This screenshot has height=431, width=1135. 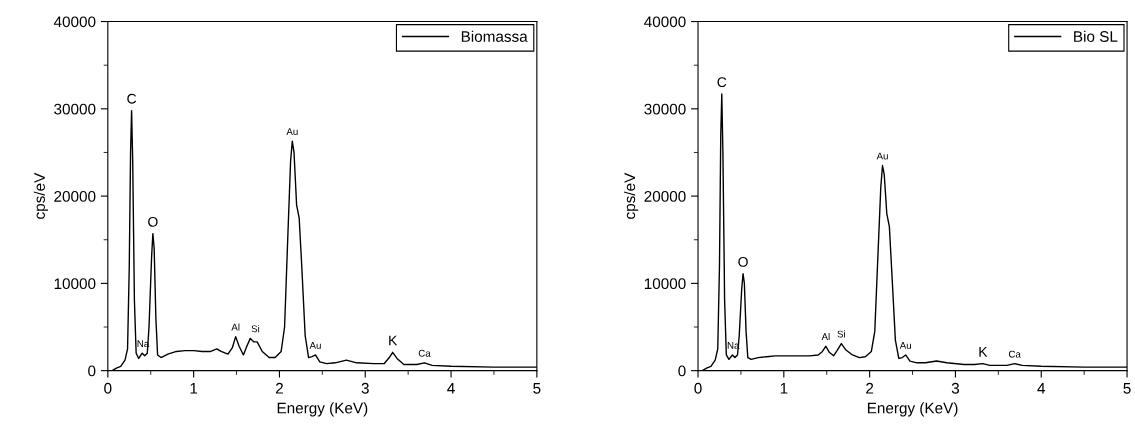 What do you see at coordinates (494, 36) in the screenshot?
I see `legend-label: Biomassa` at bounding box center [494, 36].